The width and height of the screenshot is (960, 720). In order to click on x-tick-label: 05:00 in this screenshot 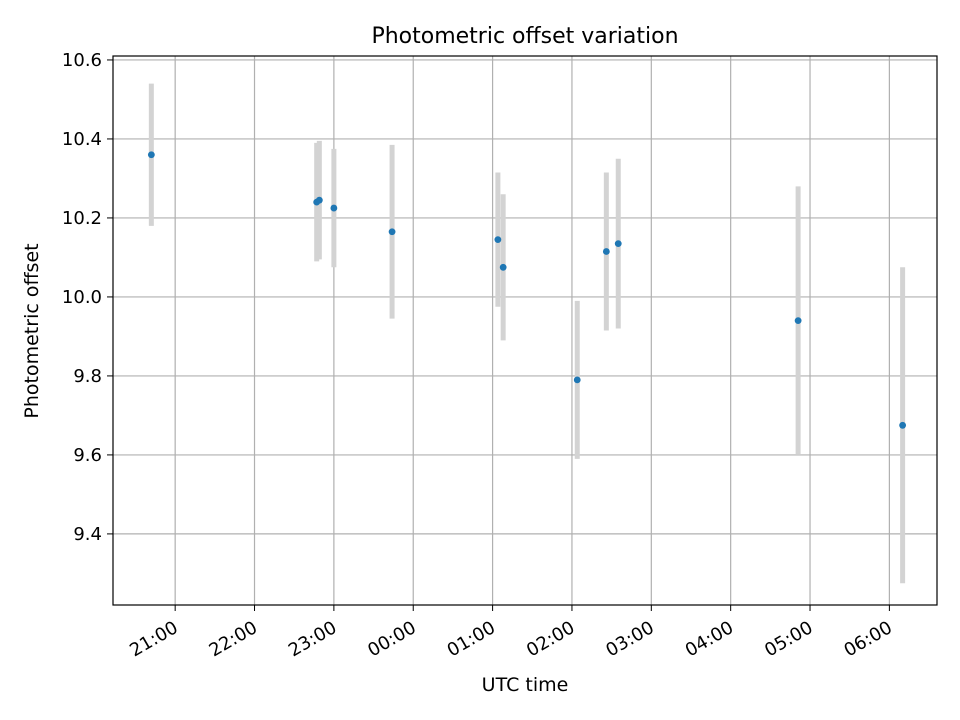, I will do `click(788, 639)`.